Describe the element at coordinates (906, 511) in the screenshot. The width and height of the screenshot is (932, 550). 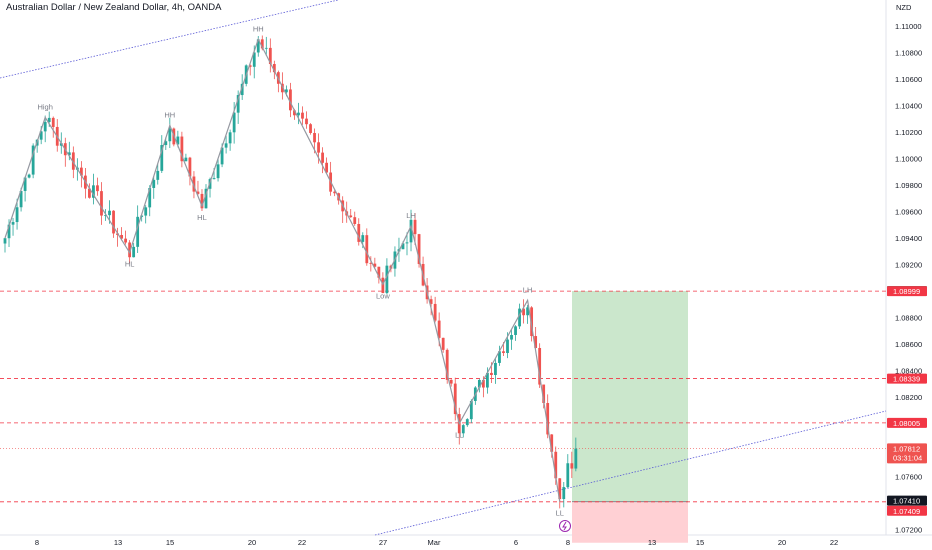
I see `svg-text: 1.07409` at that location.